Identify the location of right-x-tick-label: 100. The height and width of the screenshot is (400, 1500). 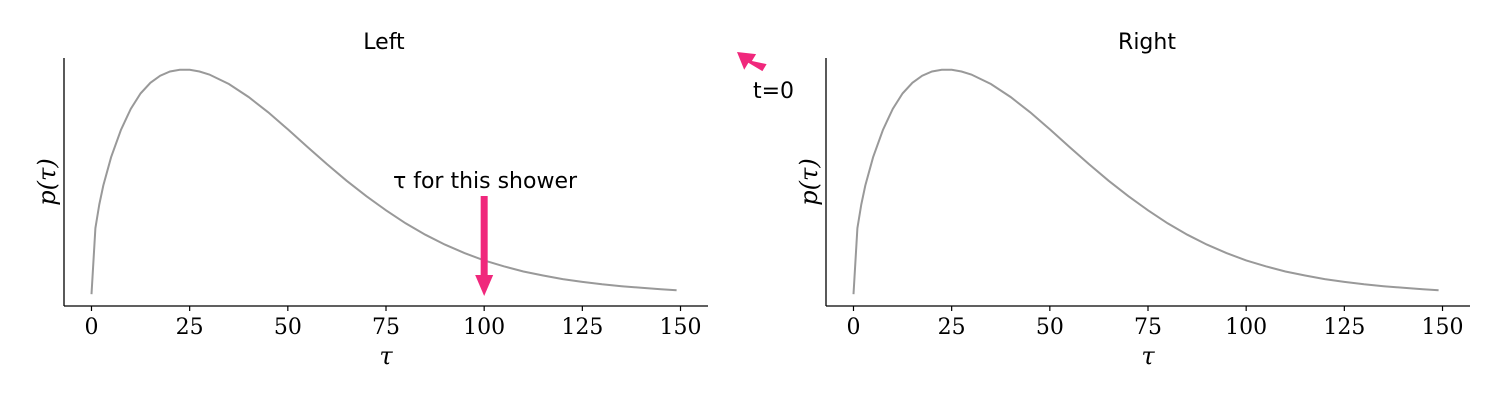
(1246, 327).